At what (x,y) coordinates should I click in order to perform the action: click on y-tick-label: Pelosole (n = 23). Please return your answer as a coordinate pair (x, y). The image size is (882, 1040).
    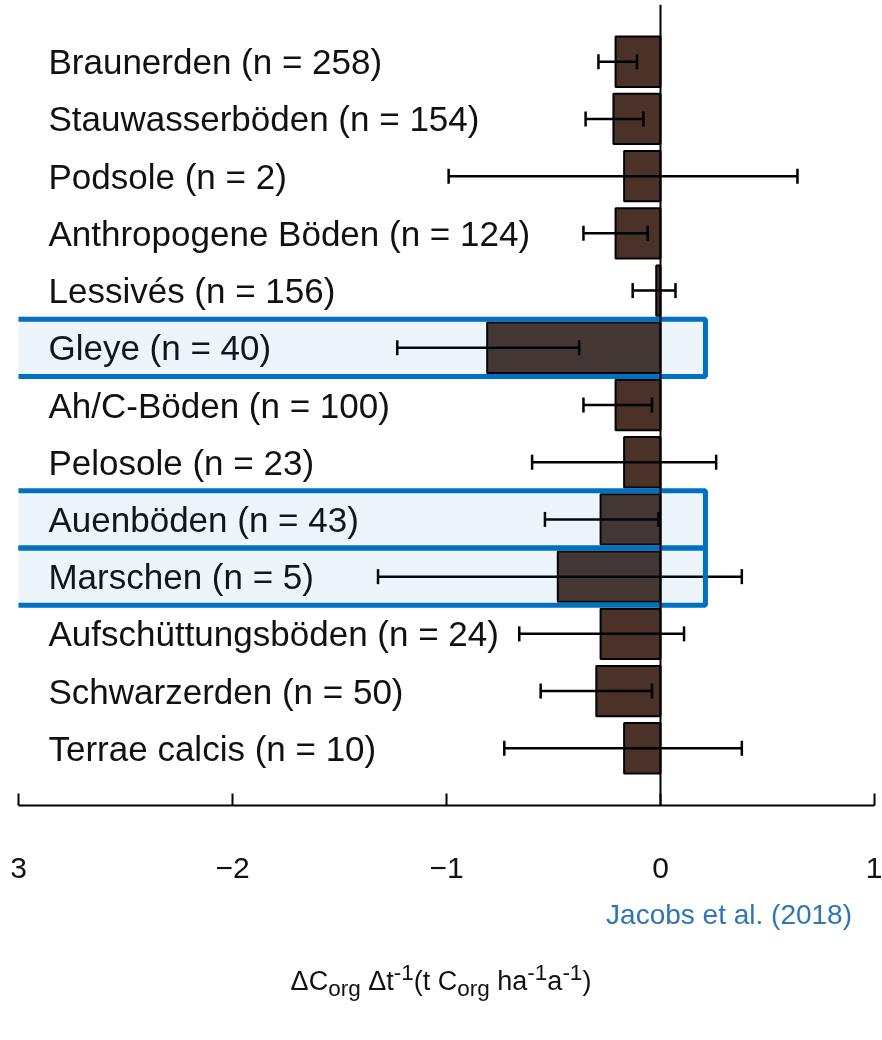
    Looking at the image, I should click on (181, 462).